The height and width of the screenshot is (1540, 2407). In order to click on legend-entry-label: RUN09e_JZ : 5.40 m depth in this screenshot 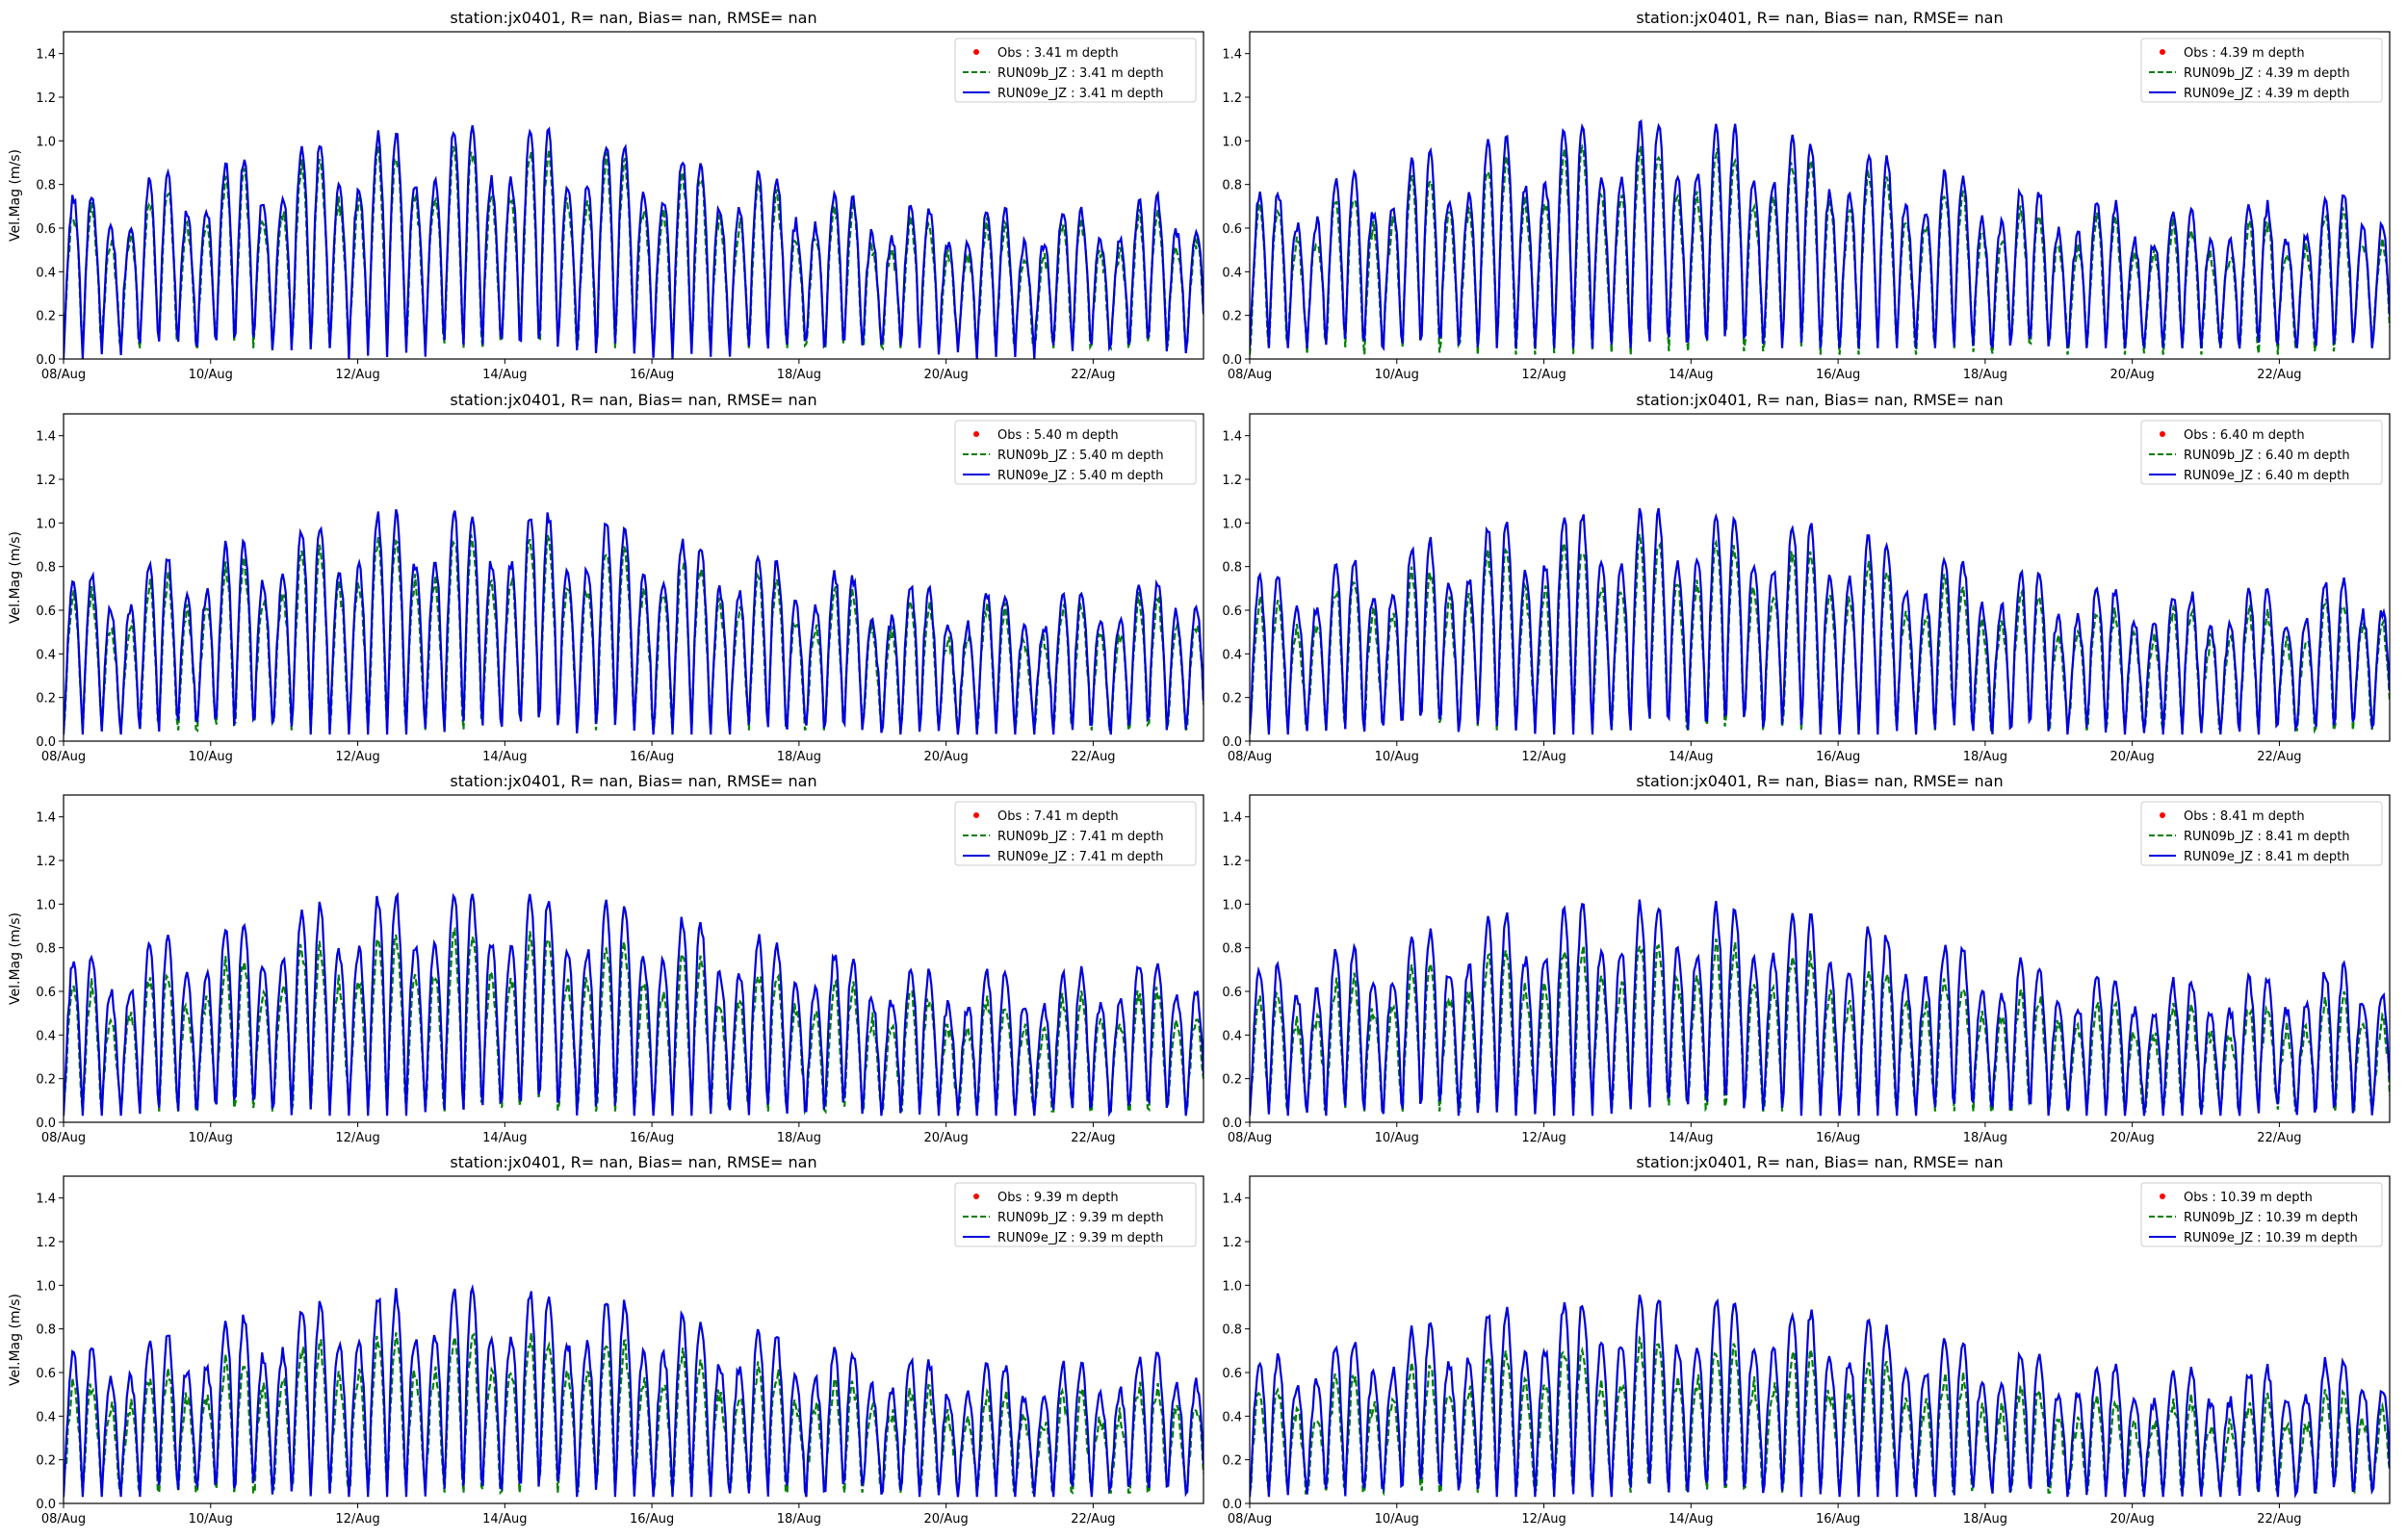, I will do `click(1080, 476)`.